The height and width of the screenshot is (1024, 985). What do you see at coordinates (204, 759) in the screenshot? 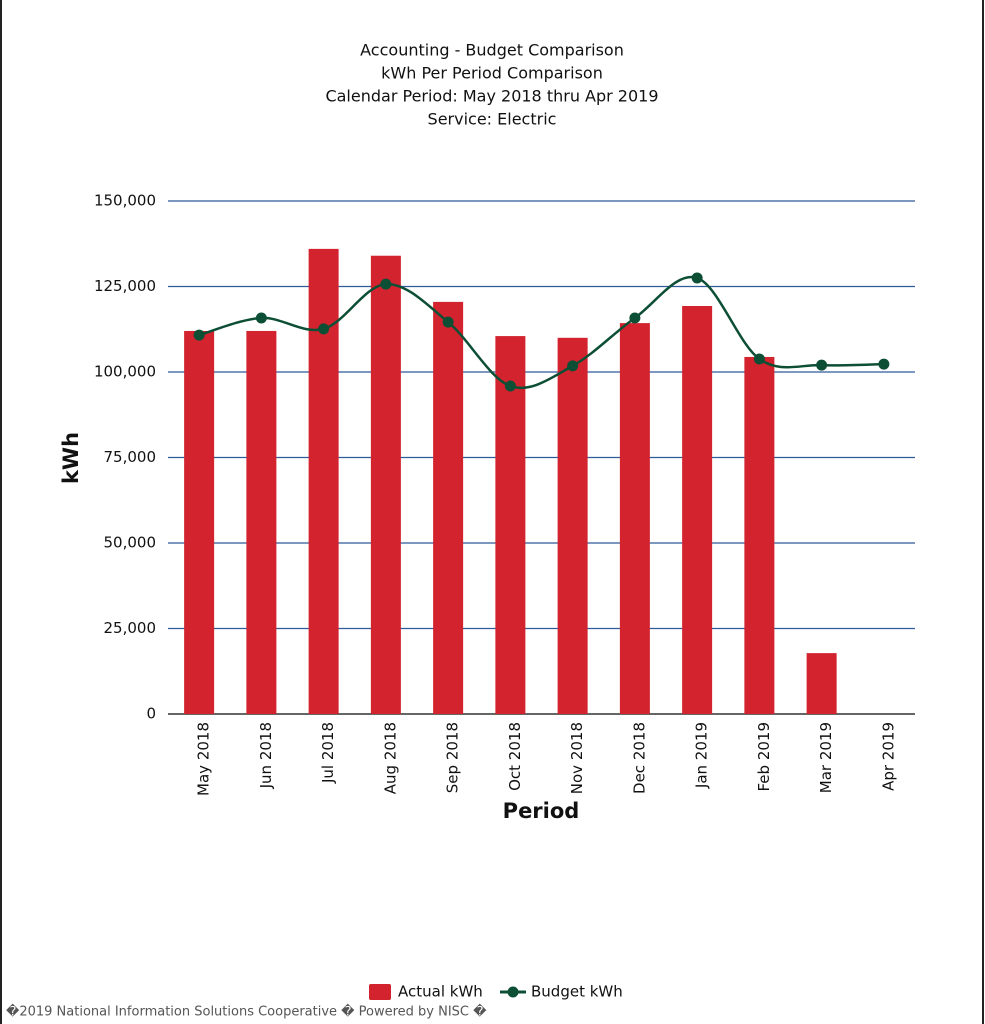
I see `x-tick-label: May 2018` at bounding box center [204, 759].